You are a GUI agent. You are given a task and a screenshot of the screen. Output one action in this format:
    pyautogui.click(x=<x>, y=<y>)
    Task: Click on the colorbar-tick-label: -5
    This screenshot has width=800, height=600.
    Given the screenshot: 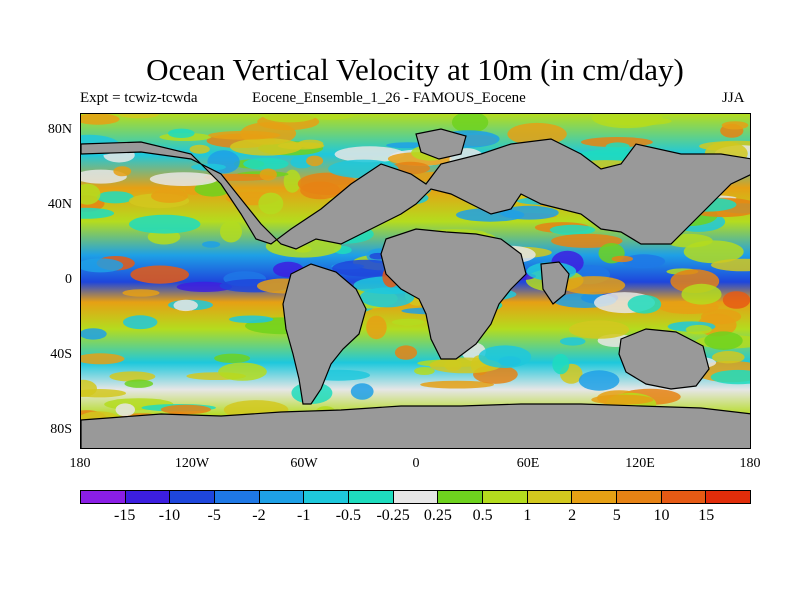 What is the action you would take?
    pyautogui.click(x=214, y=515)
    